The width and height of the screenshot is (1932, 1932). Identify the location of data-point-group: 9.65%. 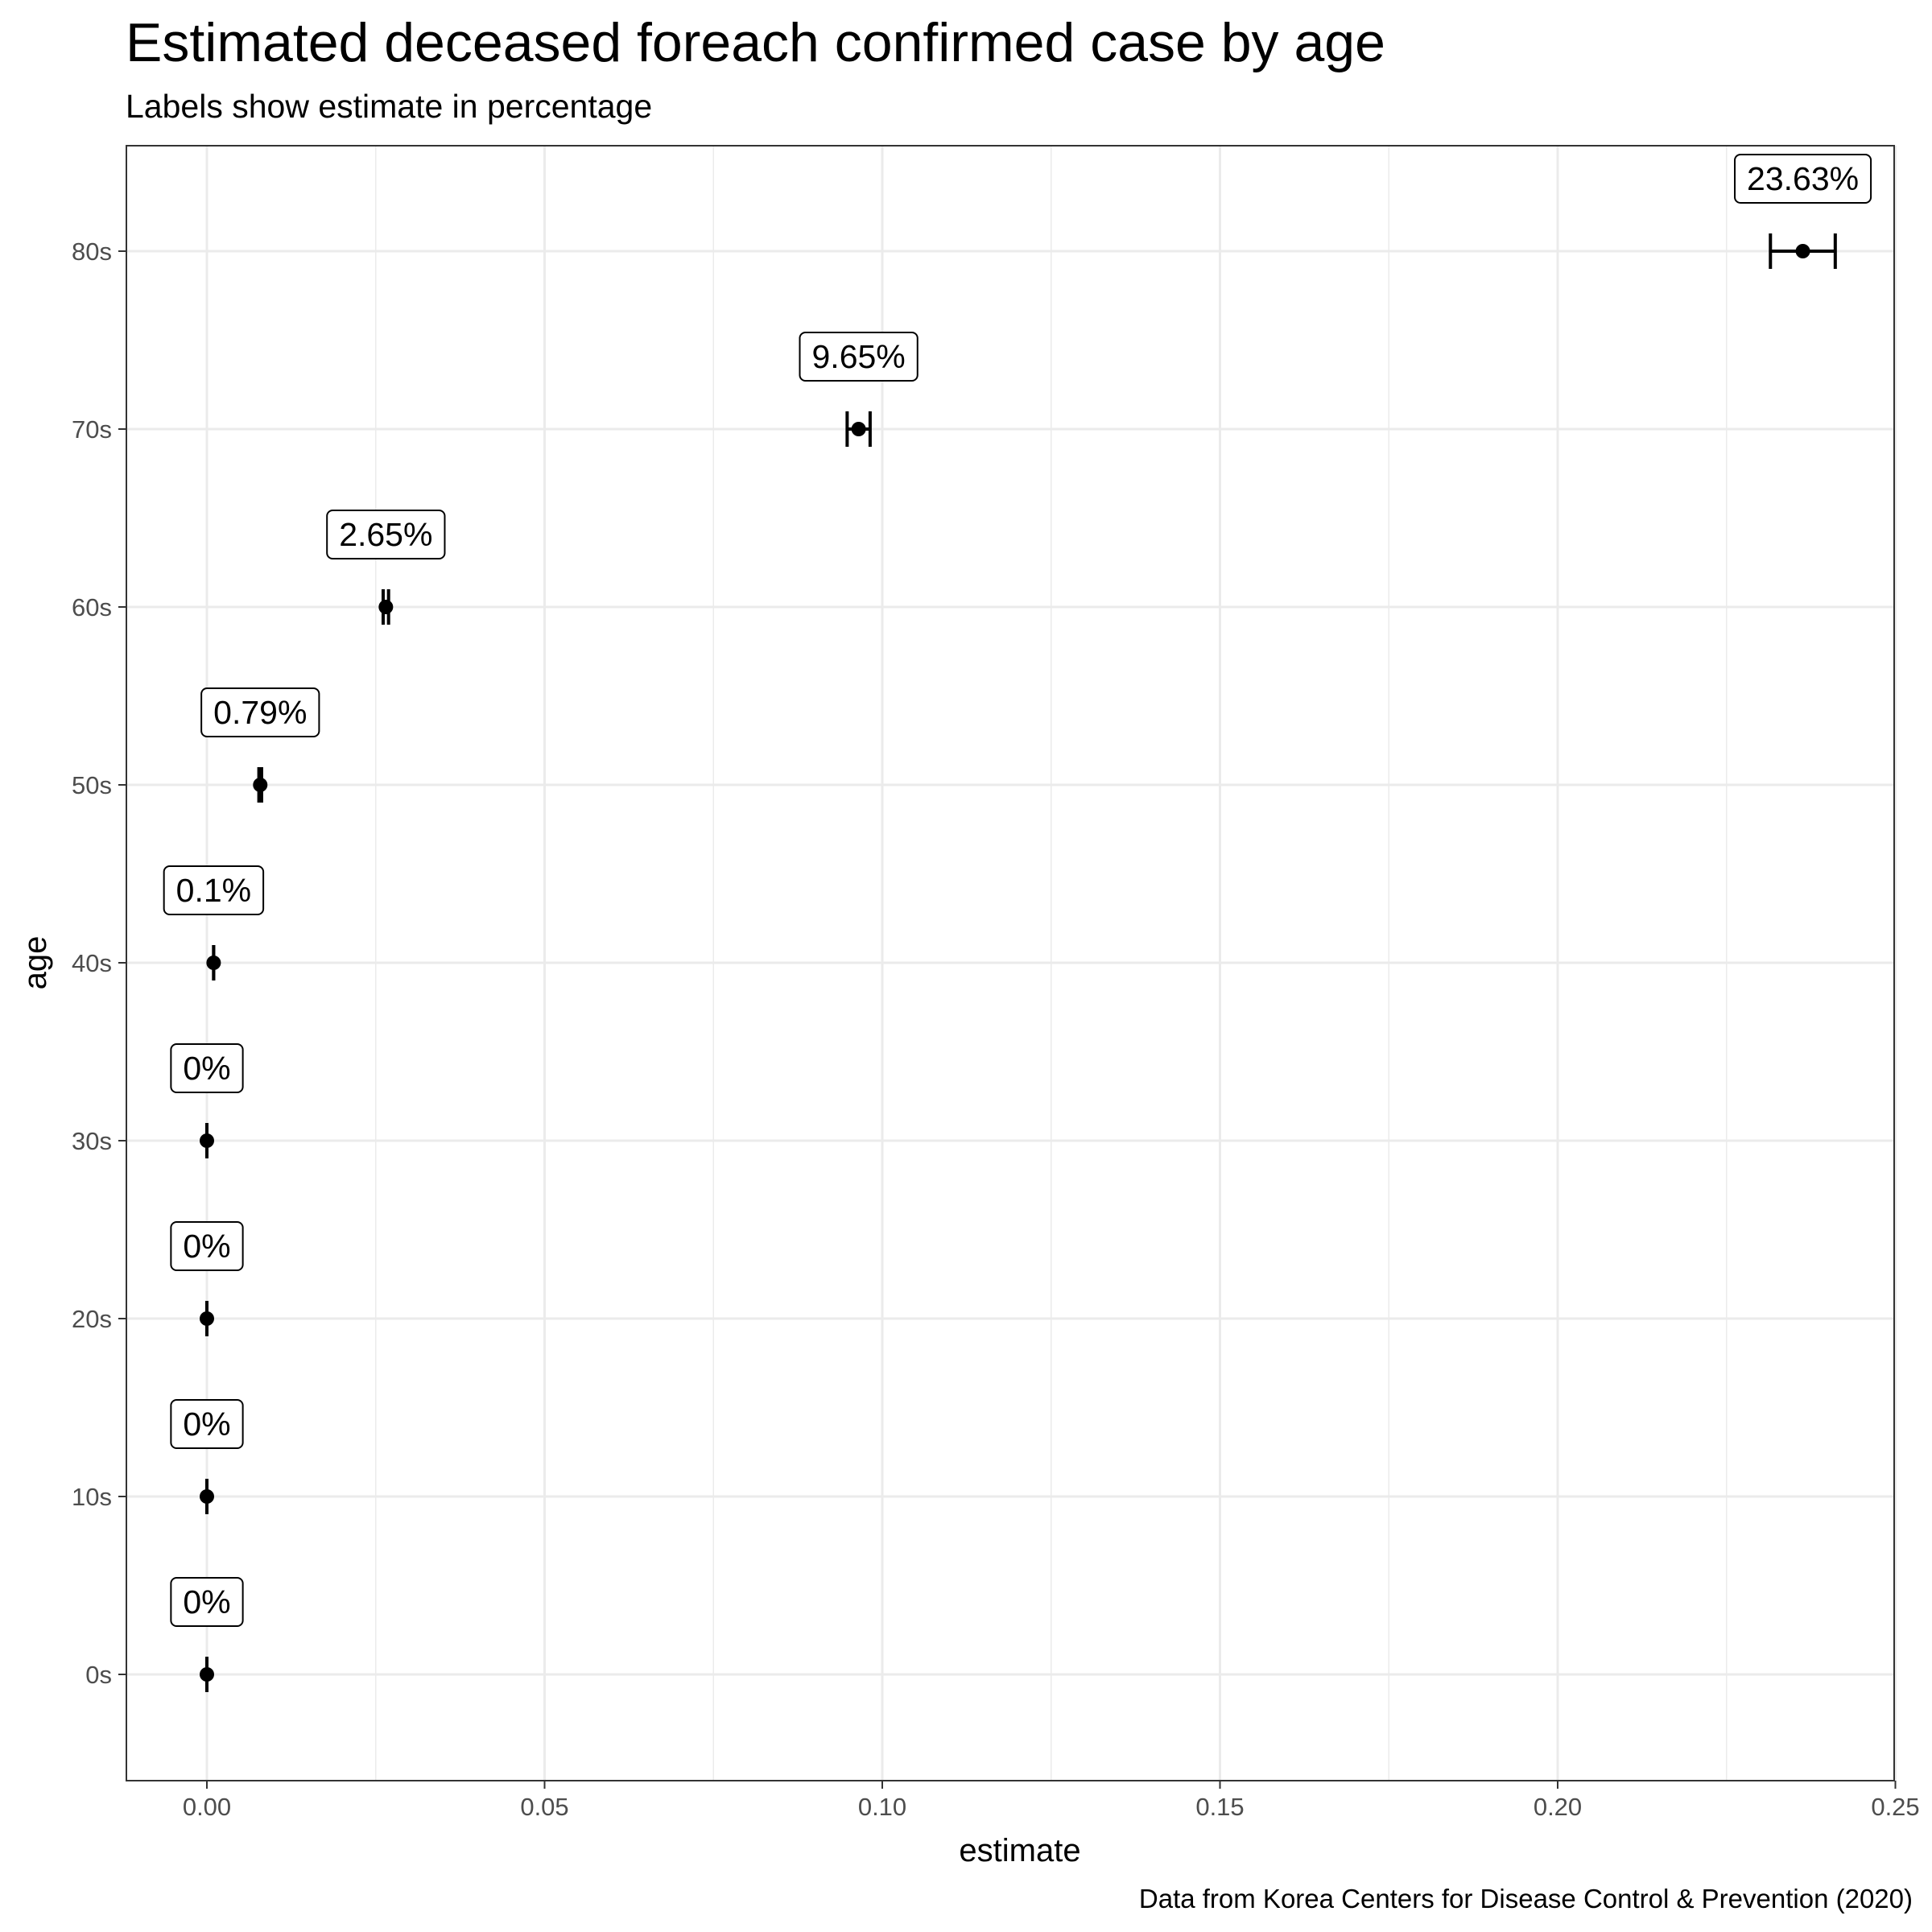
(859, 389).